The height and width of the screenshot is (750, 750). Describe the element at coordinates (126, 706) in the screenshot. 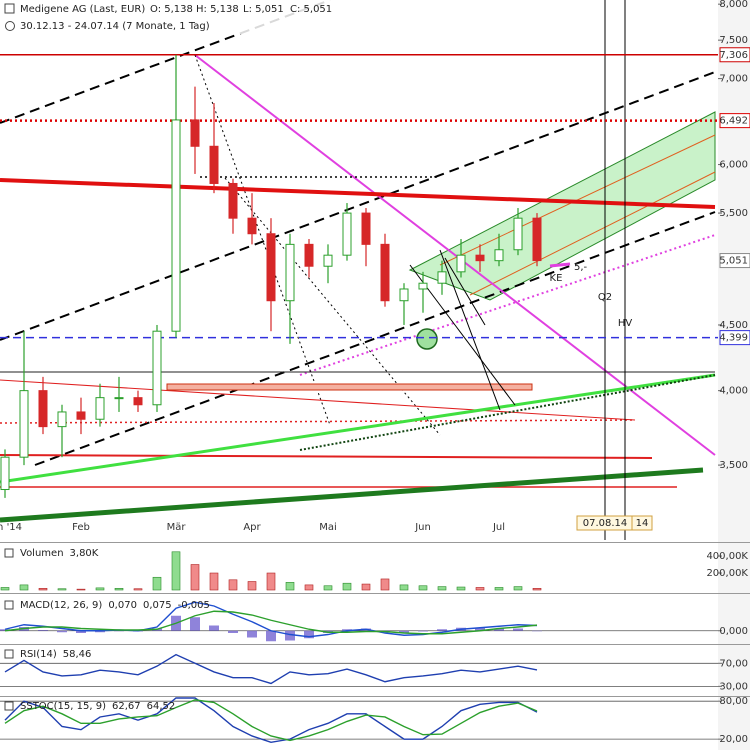

I see `readout: 62,67` at that location.